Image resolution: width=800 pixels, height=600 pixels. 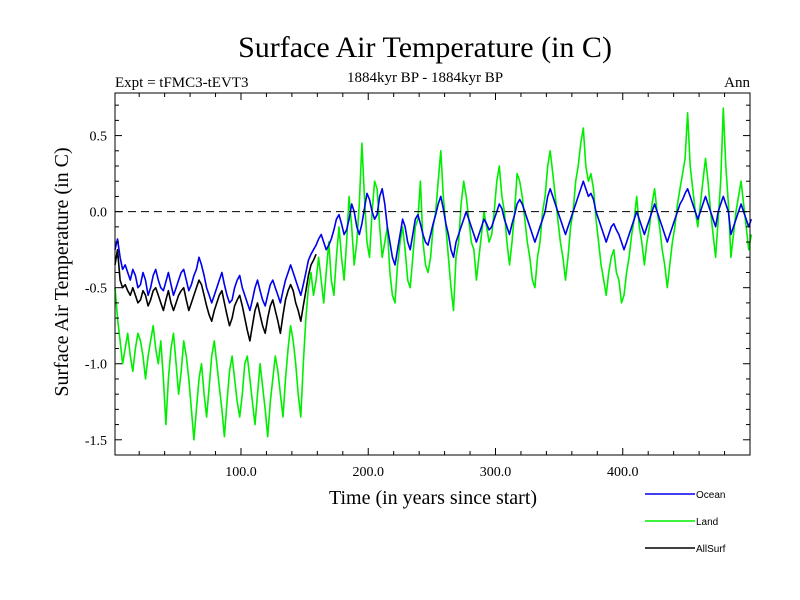 I want to click on y-axis-label: Surface Air Temperature (in C), so click(x=62, y=271).